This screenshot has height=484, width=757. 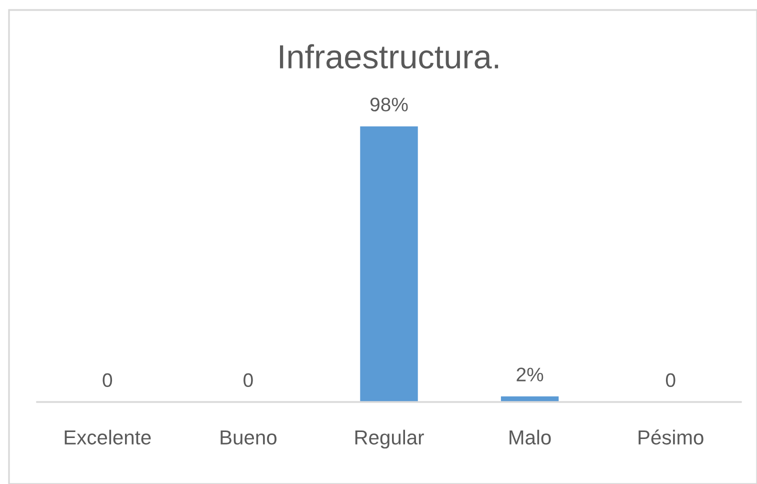 What do you see at coordinates (389, 439) in the screenshot?
I see `x-tick-label: Regular` at bounding box center [389, 439].